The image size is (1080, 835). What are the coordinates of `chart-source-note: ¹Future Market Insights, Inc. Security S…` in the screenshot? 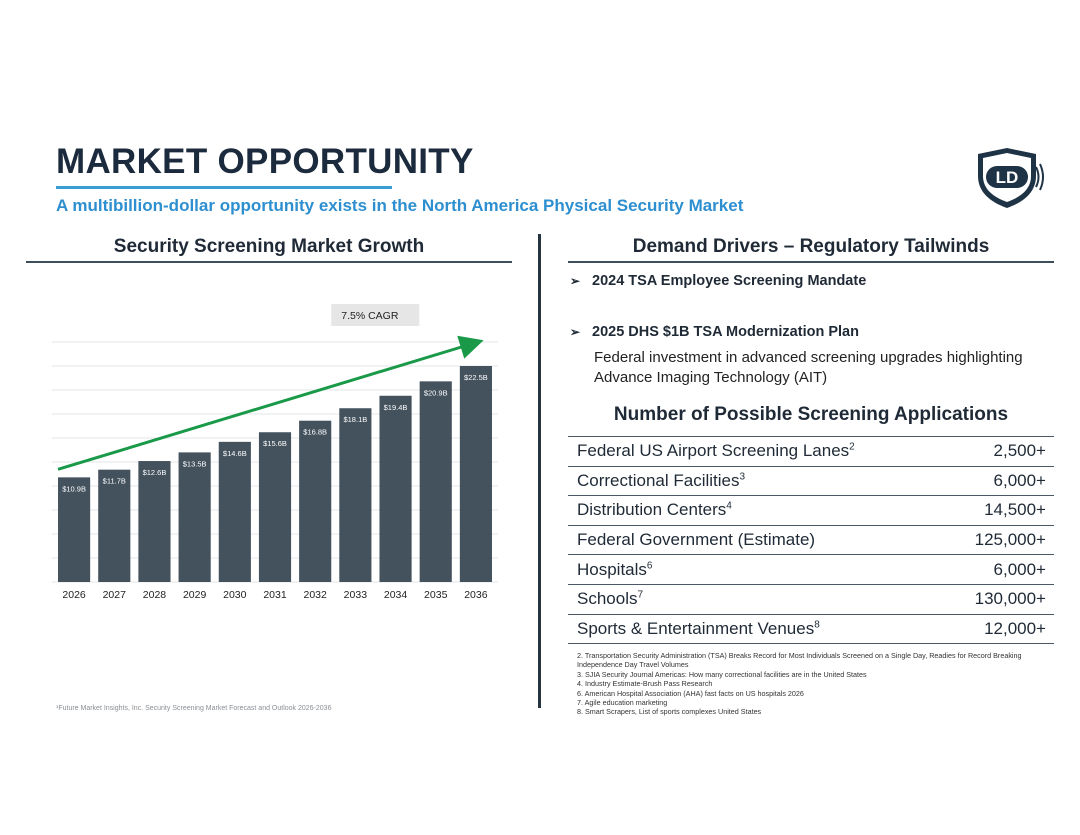 It's located at (194, 708).